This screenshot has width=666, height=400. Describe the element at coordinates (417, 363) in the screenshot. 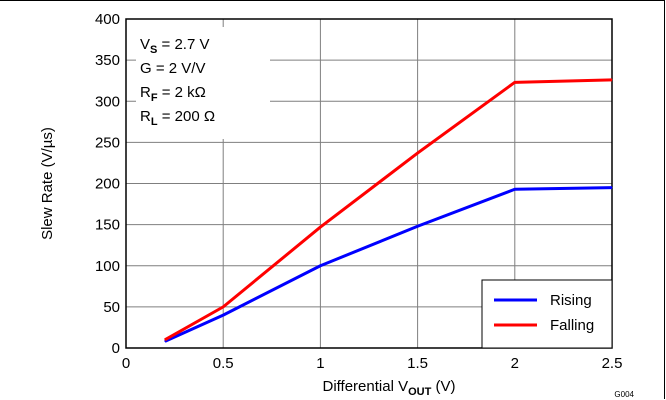

I see `x-tick-label: 1.5` at that location.